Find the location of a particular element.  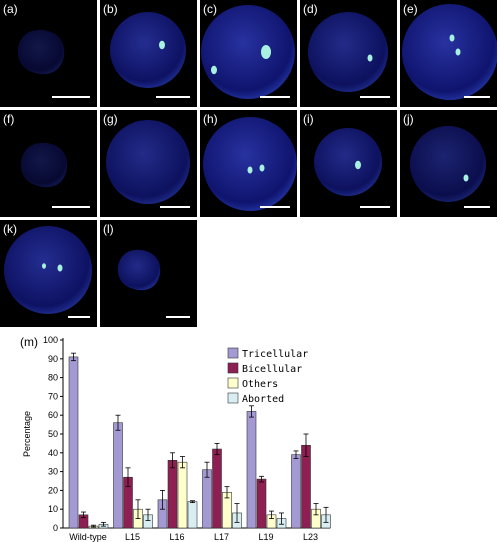

panel-label: (f) is located at coordinates (9, 119).